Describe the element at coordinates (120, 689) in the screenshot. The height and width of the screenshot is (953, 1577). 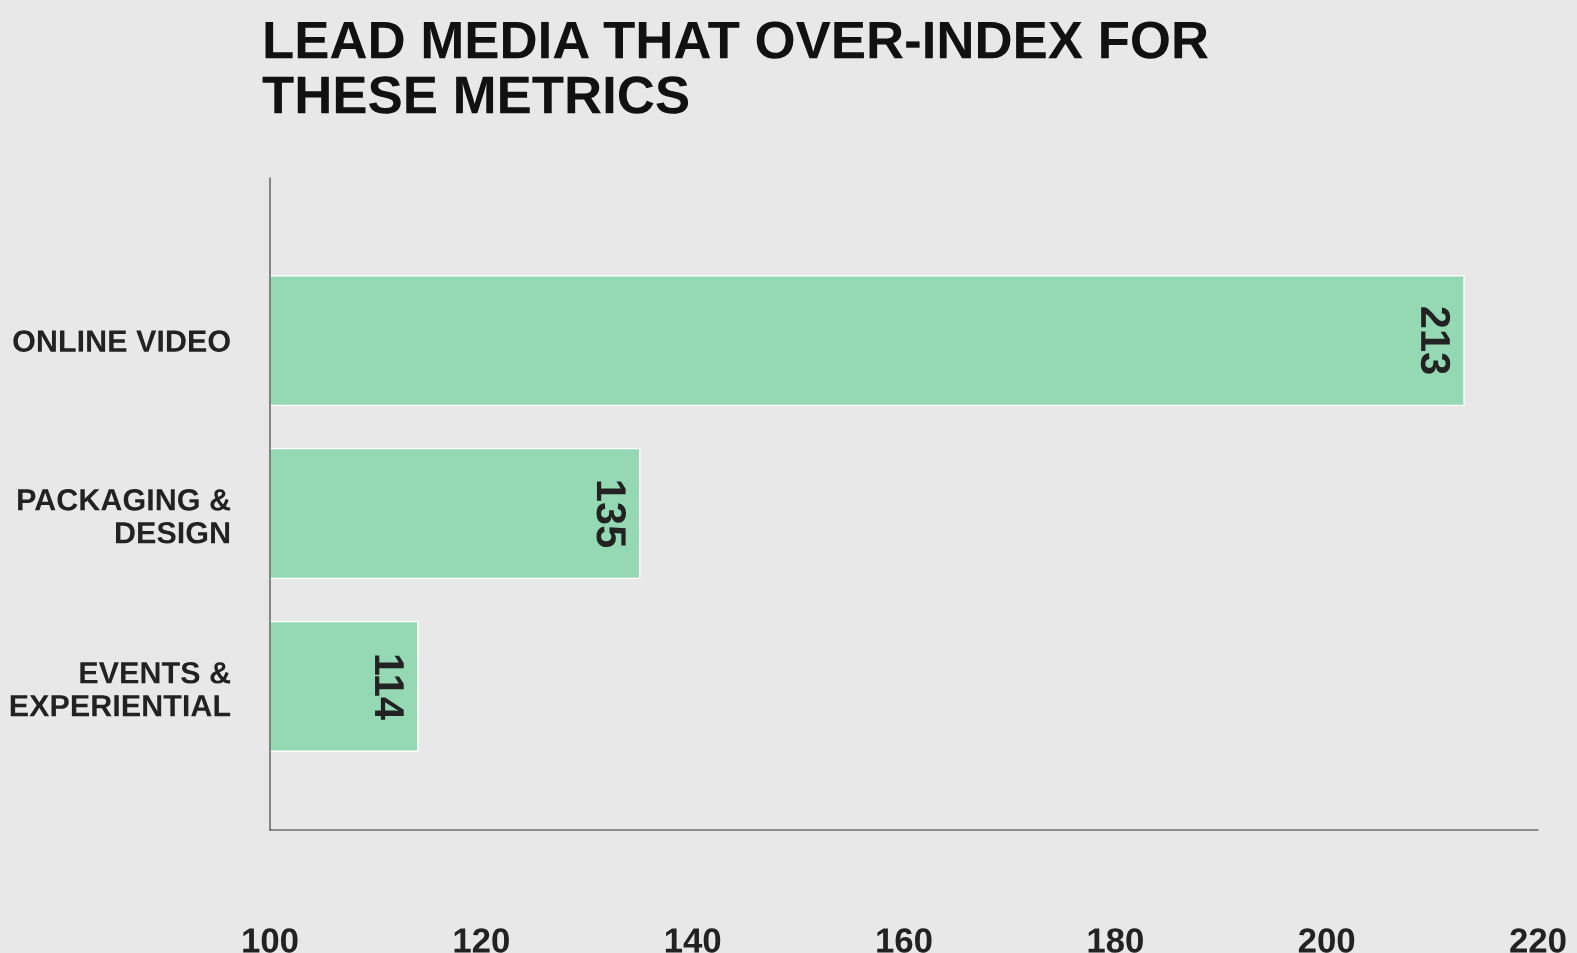
I see `y-tick-label: EVENTS & EXPERIENTIAL` at that location.